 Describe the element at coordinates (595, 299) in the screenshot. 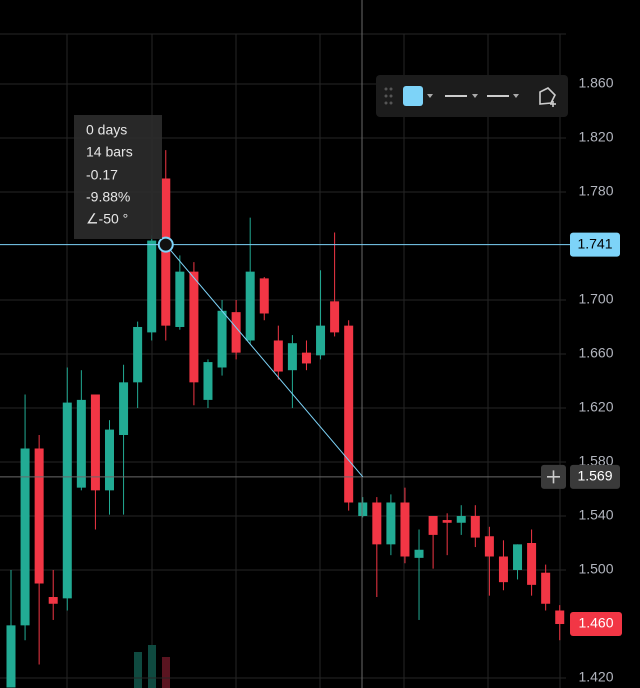

I see `y-tick-label: 1.700` at that location.